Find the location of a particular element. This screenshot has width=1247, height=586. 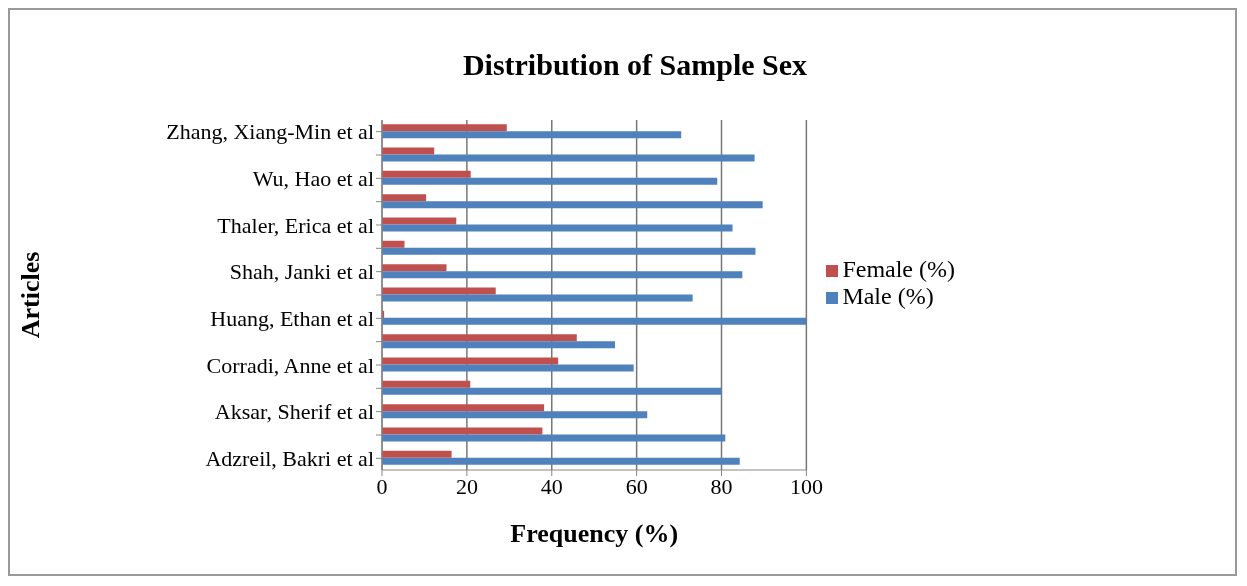

legend-label: Male (%) is located at coordinates (888, 295).